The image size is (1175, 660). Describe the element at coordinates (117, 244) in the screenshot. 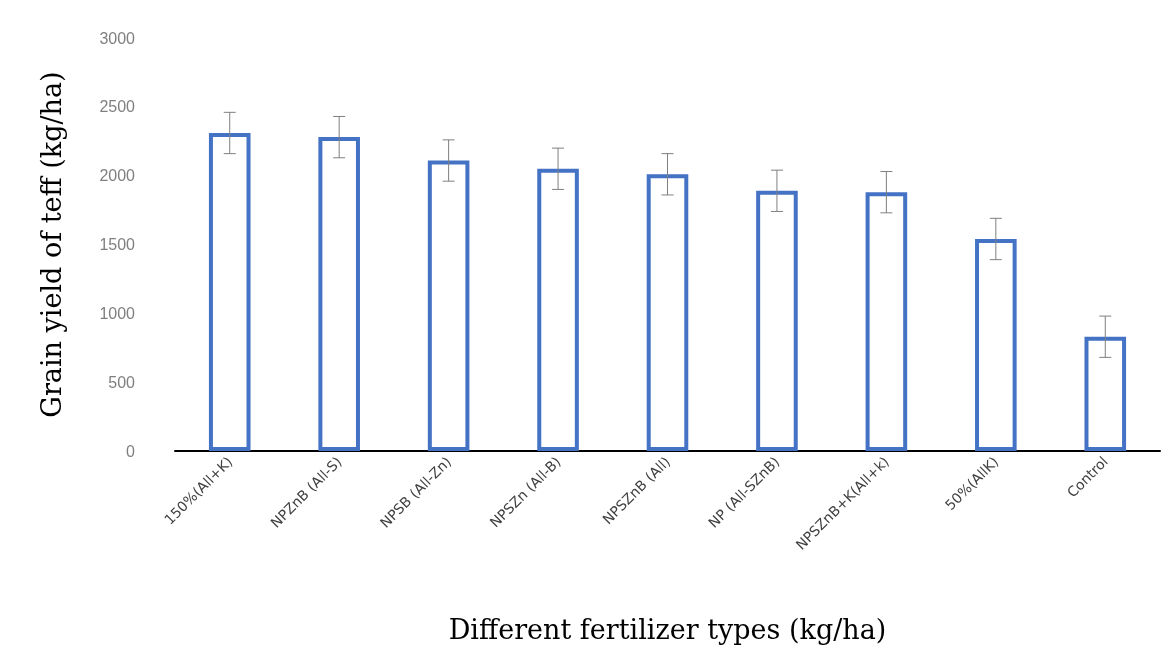

I see `y-tick-label: 1500` at that location.